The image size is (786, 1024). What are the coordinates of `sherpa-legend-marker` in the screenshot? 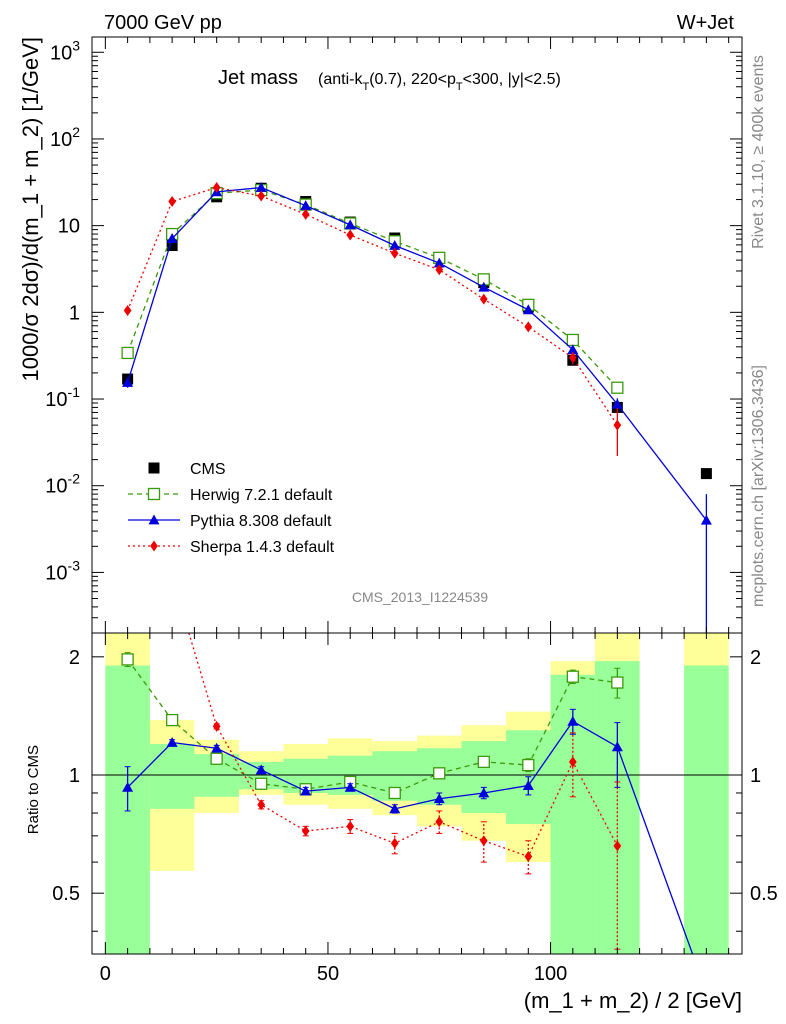 It's located at (154, 546).